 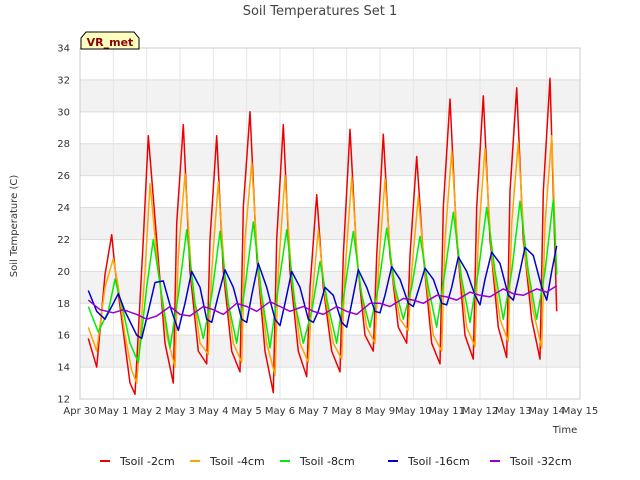 I want to click on y-tick-label: 18, so click(x=63, y=304).